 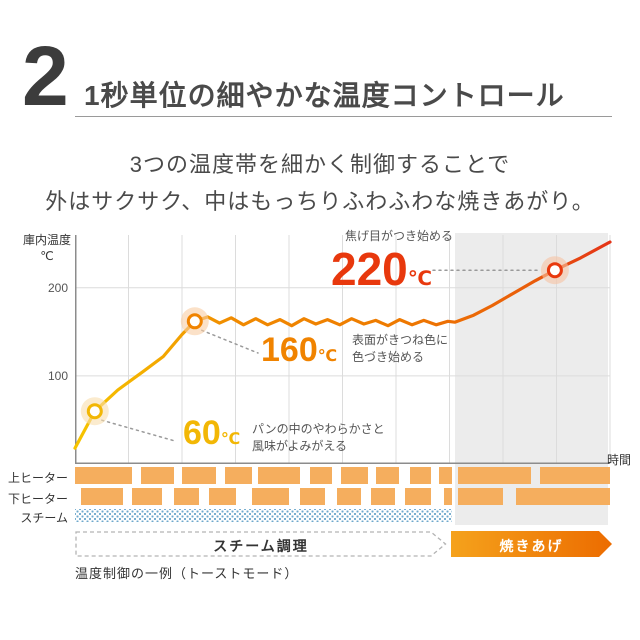 I want to click on bake-phase-arrow: 焼きあげ, so click(x=531, y=544).